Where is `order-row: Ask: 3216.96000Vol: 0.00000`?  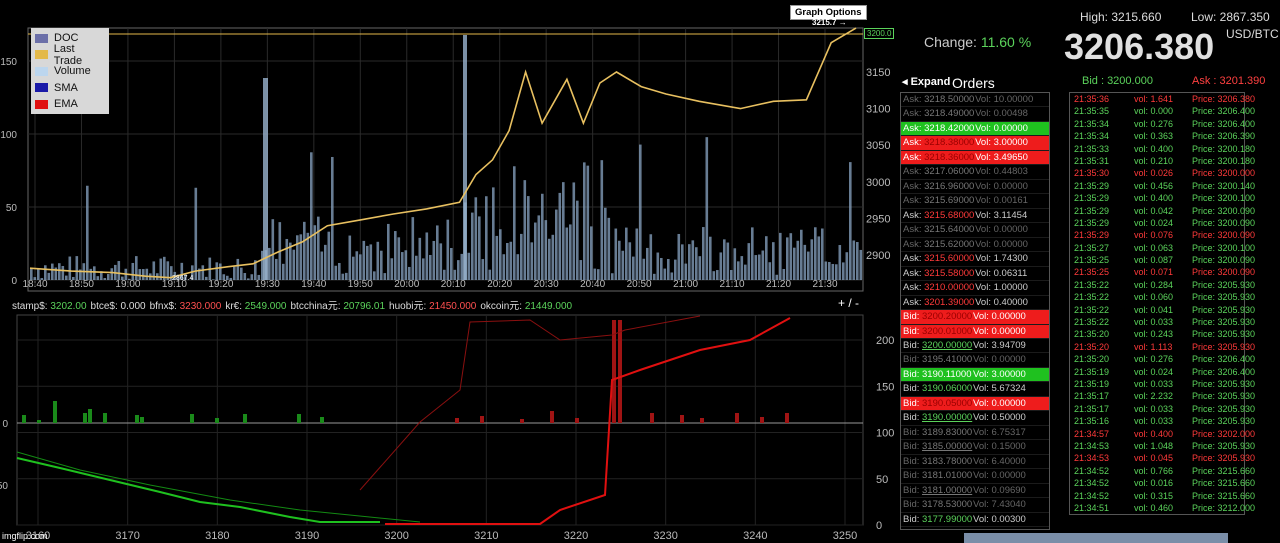 order-row: Ask: 3216.96000Vol: 0.00000 is located at coordinates (975, 187).